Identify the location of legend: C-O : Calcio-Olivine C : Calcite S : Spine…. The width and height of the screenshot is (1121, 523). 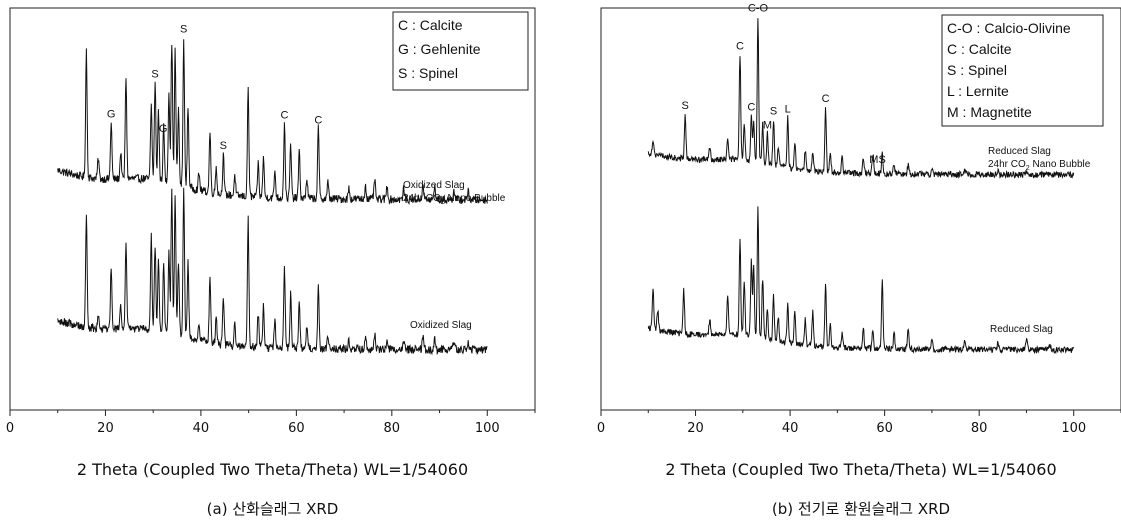
(1022, 70).